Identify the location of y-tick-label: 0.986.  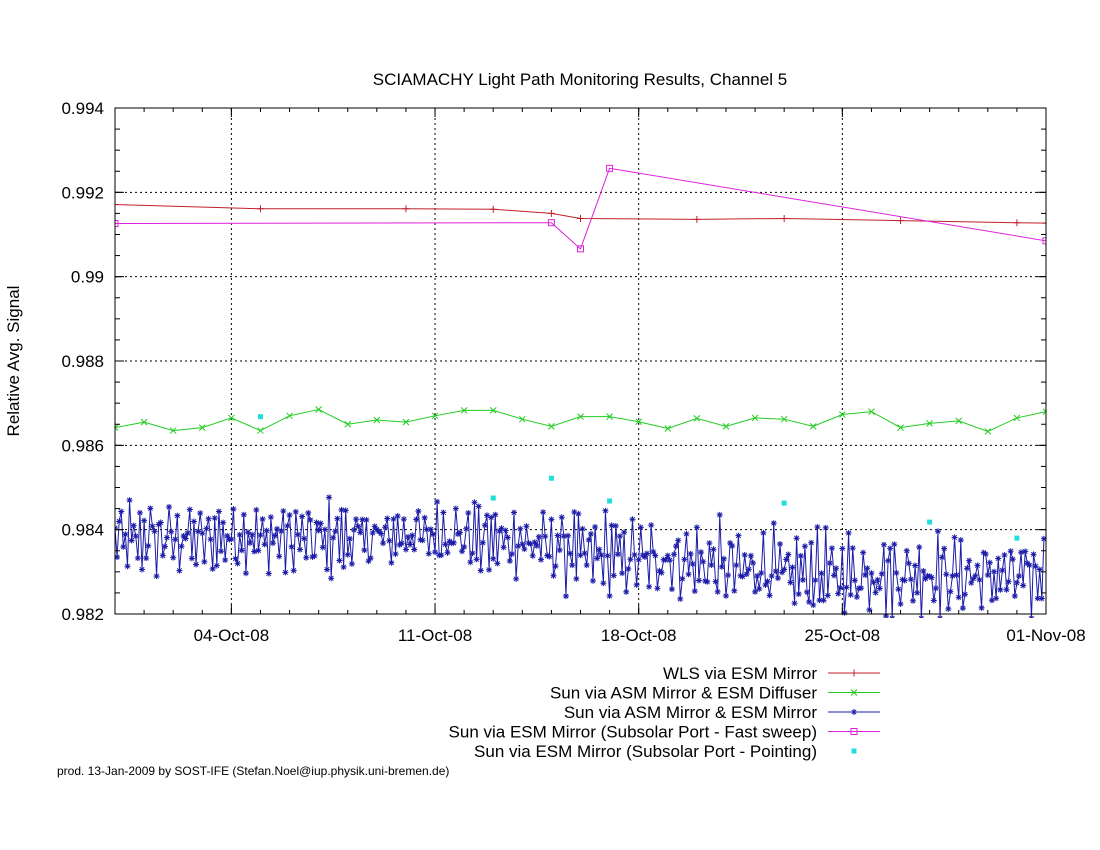
(82, 445).